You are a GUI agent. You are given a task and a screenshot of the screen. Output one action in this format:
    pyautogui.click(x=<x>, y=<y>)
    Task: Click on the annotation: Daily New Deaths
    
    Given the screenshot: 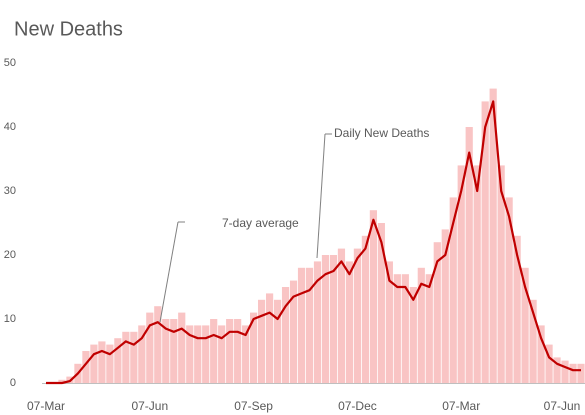 What is the action you would take?
    pyautogui.click(x=381, y=133)
    